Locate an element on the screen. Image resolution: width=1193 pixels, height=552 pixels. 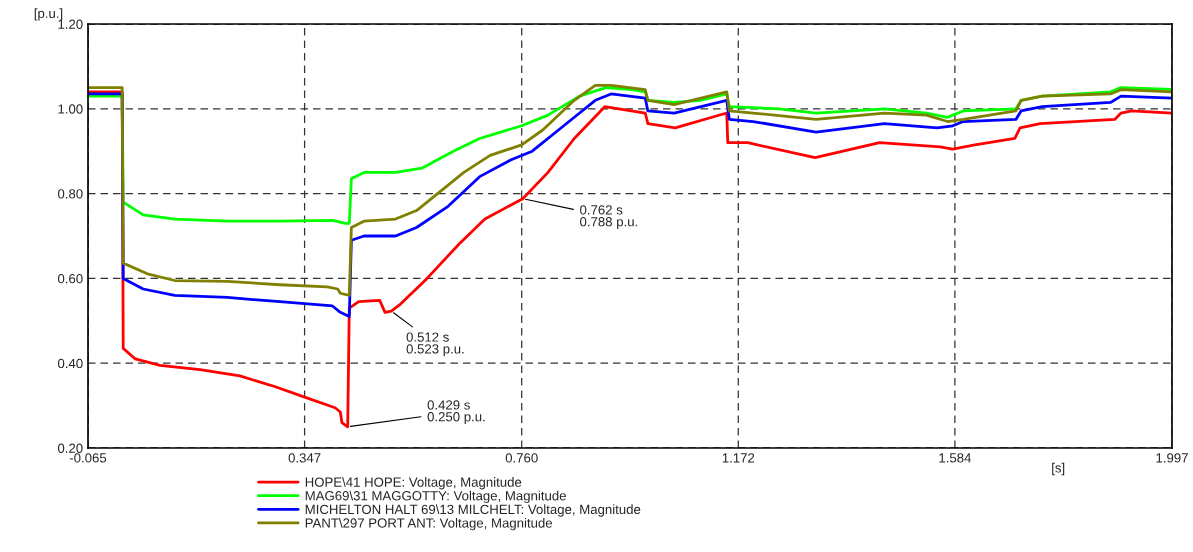
y-axis-title: [p.u.] is located at coordinates (48, 14).